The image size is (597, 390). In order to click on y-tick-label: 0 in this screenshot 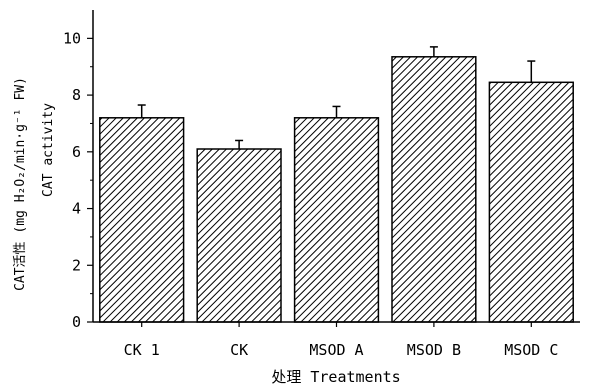, I will do `click(76, 322)`.